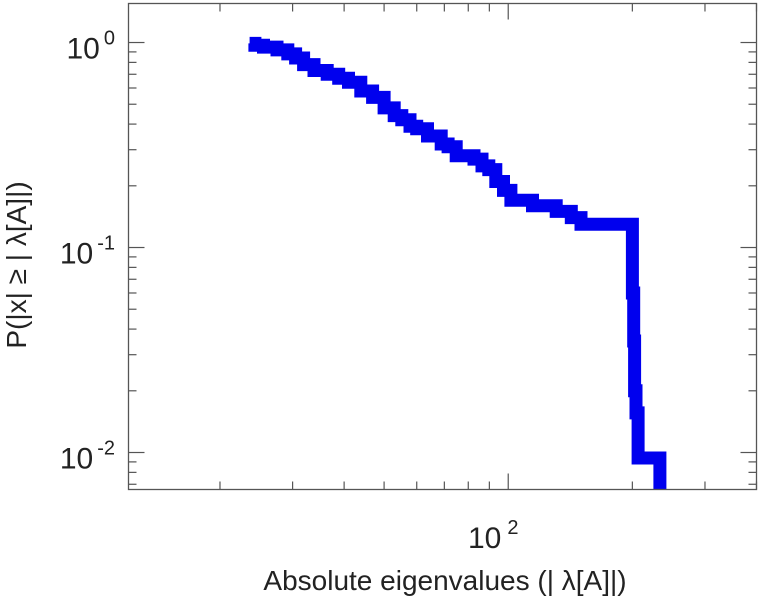  What do you see at coordinates (87, 252) in the screenshot?
I see `y-tick-label: 10 -1` at bounding box center [87, 252].